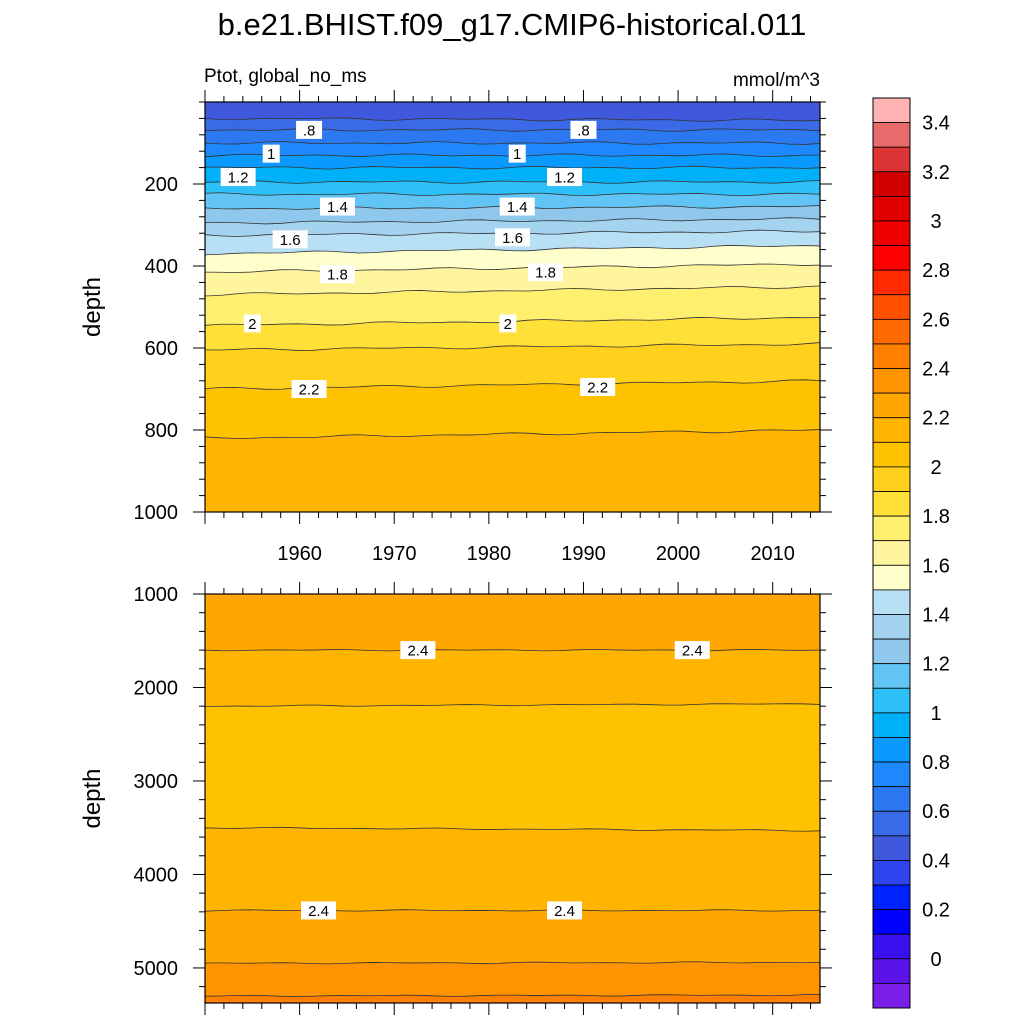 The image size is (1024, 1024). Describe the element at coordinates (394, 554) in the screenshot. I see `x-tick-label: 1970` at that location.